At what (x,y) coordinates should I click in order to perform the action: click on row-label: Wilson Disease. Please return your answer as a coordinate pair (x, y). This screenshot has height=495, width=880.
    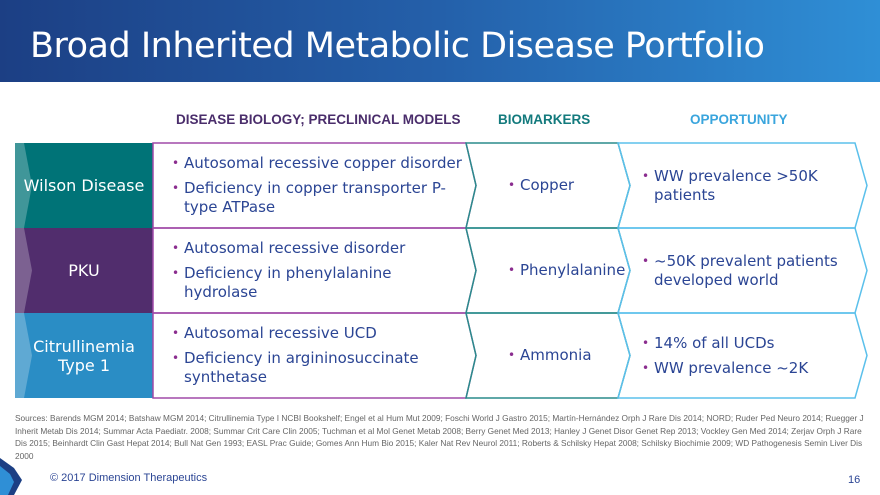
    Looking at the image, I should click on (84, 185).